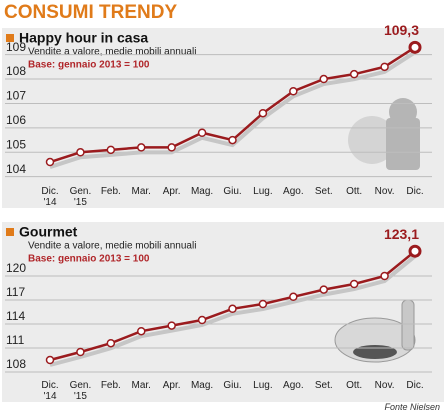 The height and width of the screenshot is (416, 448). Describe the element at coordinates (401, 234) in the screenshot. I see `value-label: 123,1` at that location.